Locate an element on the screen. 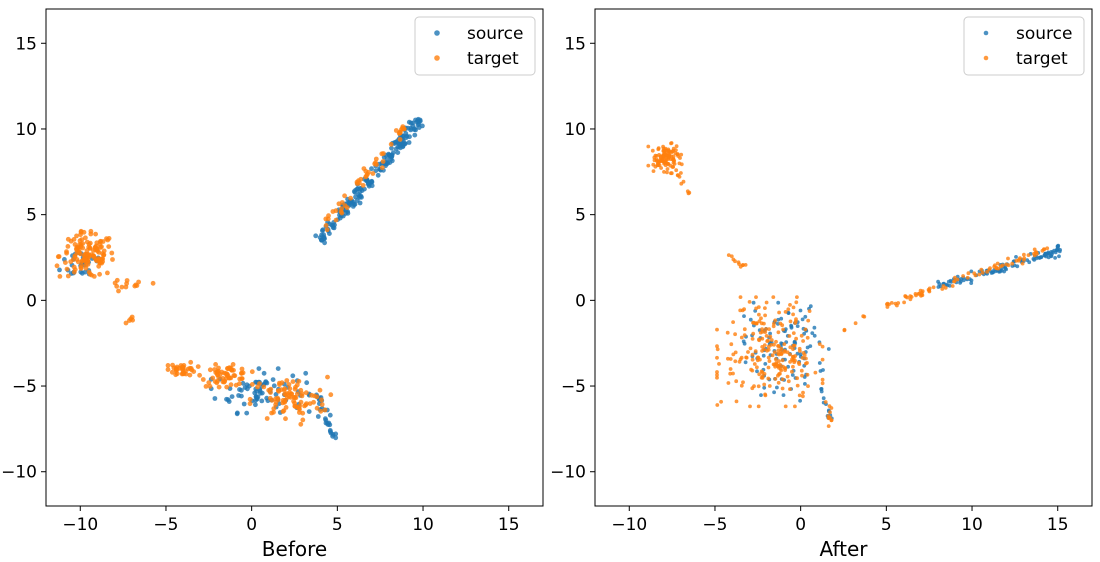  legend-label-target: target is located at coordinates (493, 59).